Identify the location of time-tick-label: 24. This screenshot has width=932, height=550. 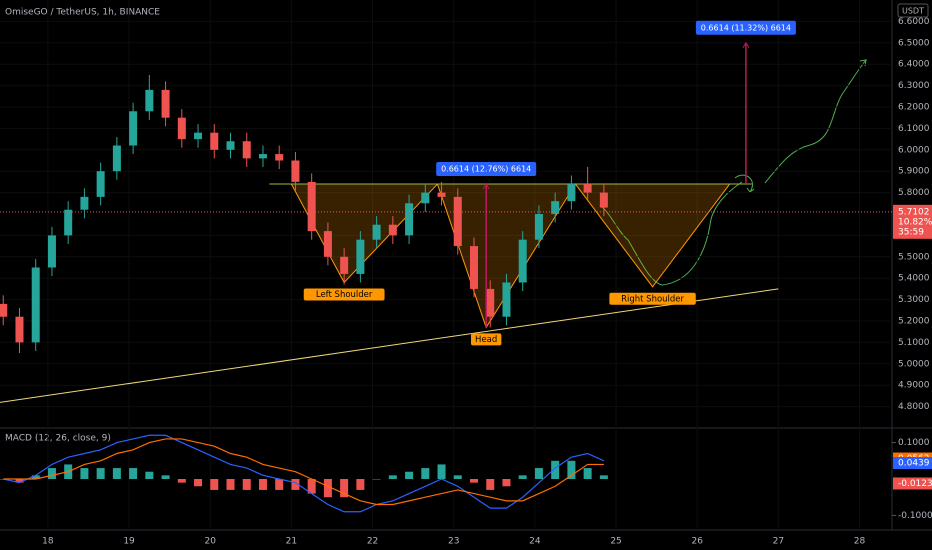
(535, 542).